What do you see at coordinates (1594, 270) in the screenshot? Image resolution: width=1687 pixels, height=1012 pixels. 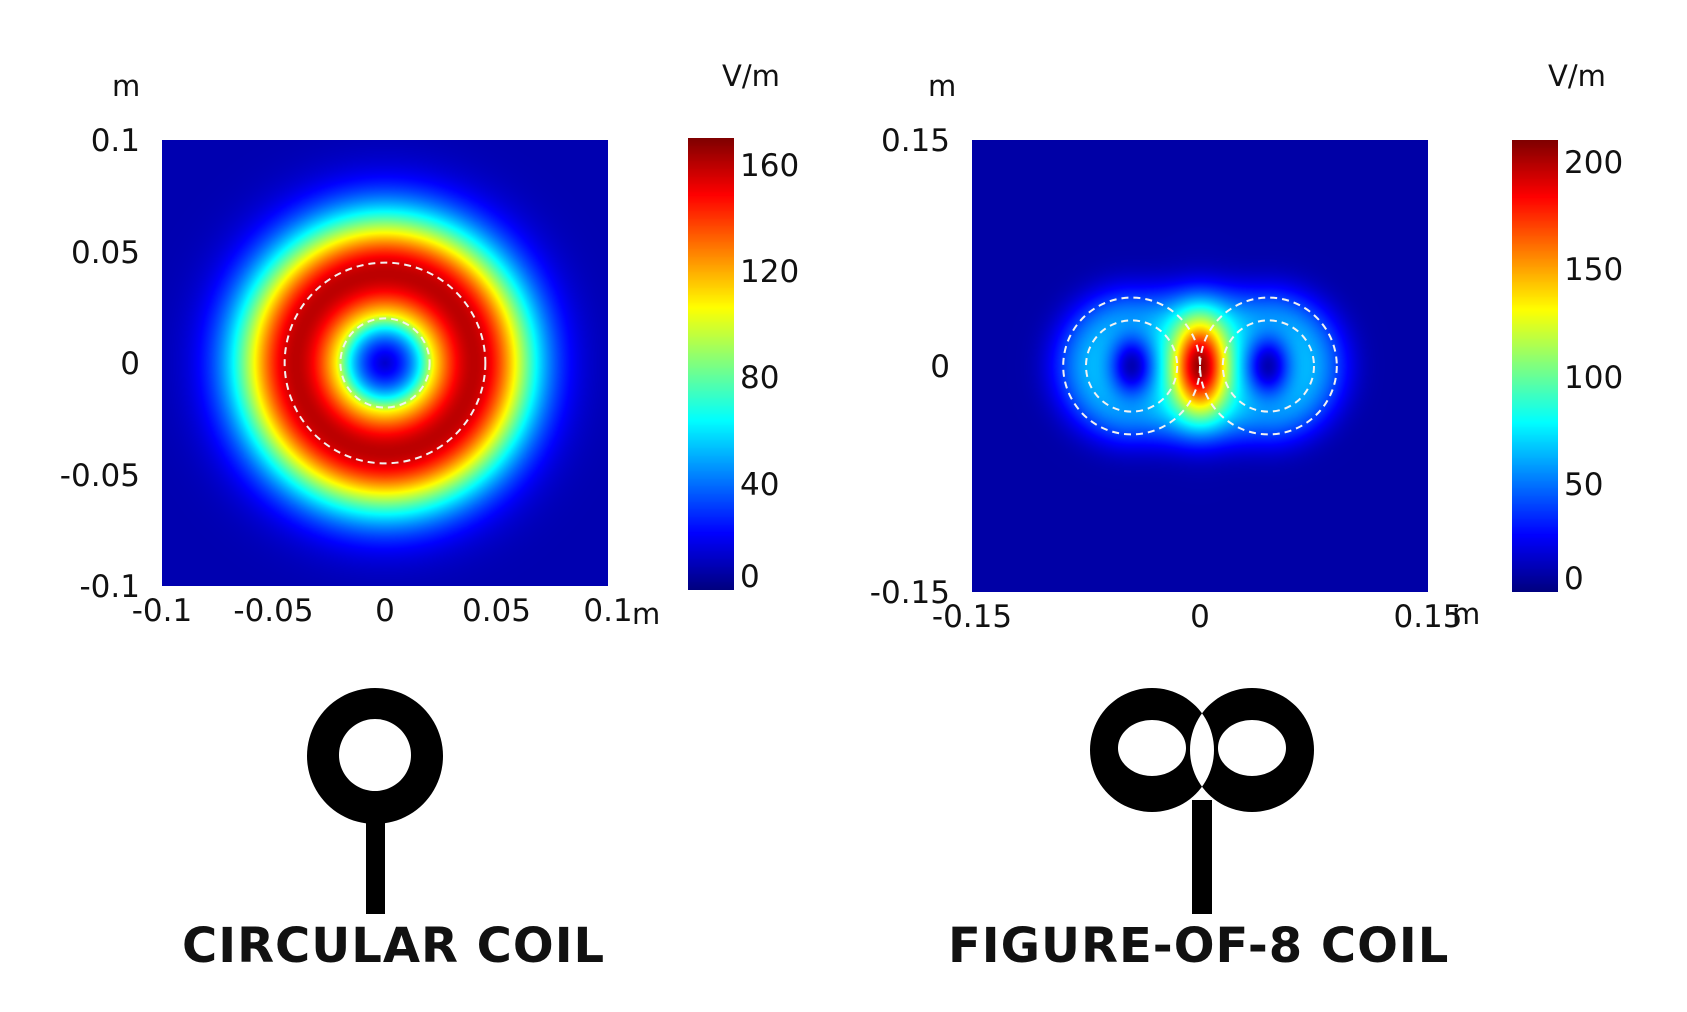 I see `colorbar-tick-label: 150` at bounding box center [1594, 270].